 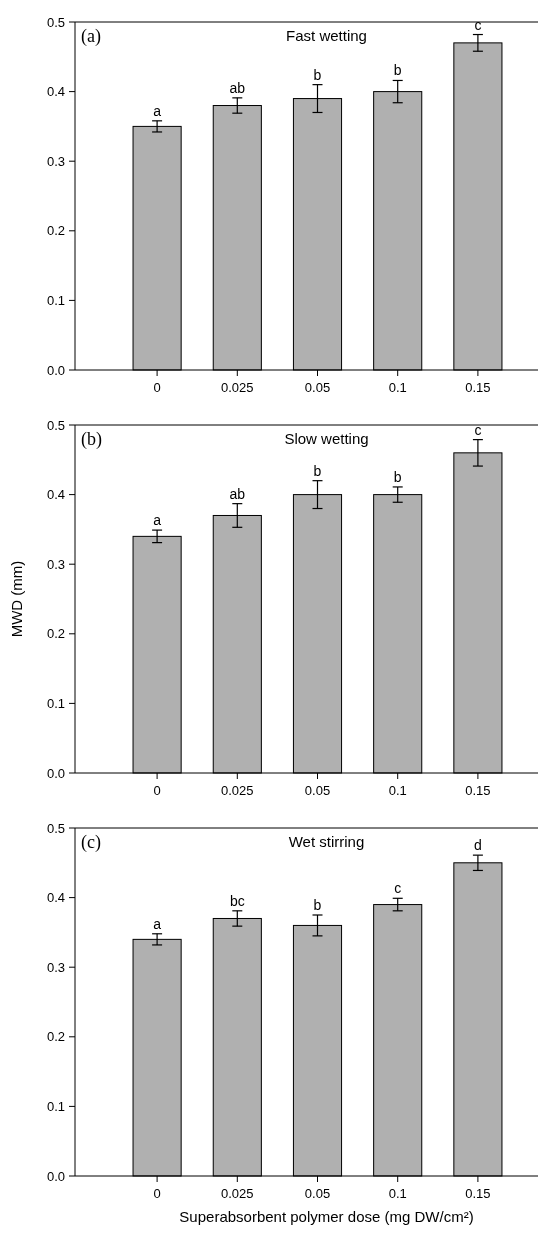 I want to click on y-axis-title: MWD (mm), so click(x=16, y=599).